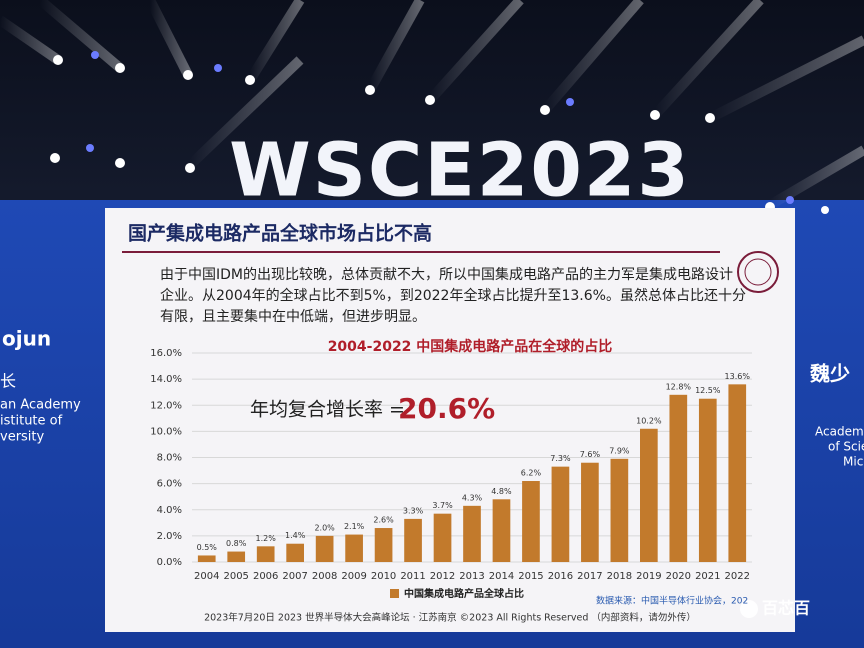 The width and height of the screenshot is (864, 648). I want to click on side-text: versity, so click(22, 437).